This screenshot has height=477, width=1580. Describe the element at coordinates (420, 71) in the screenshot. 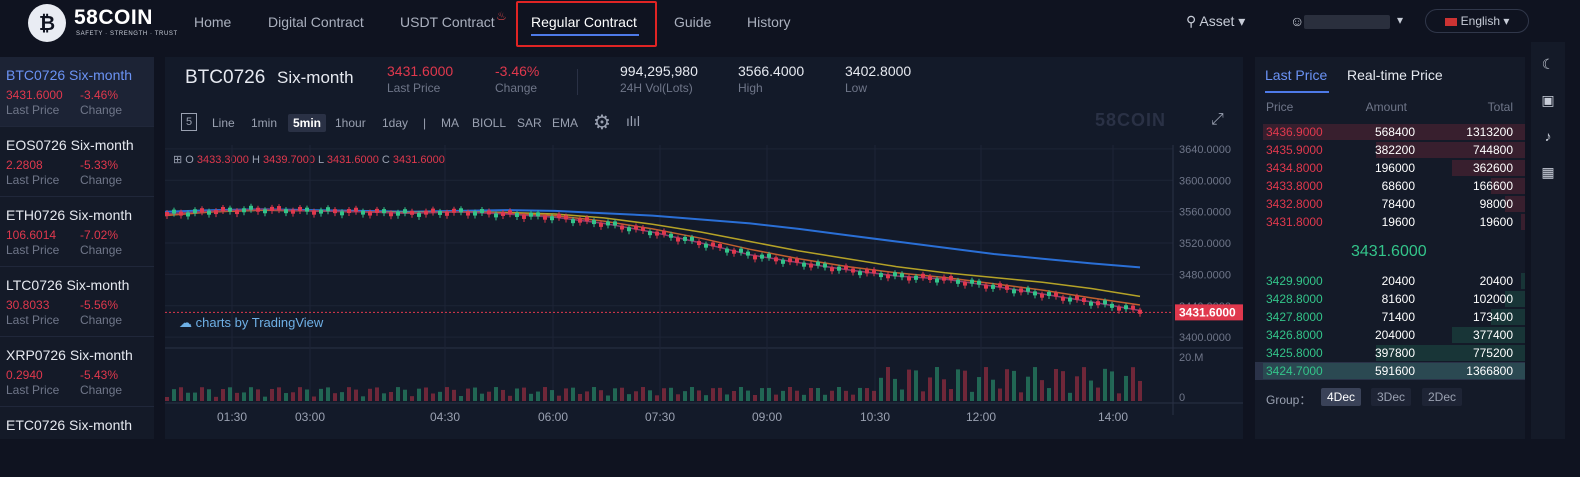

I see `ticker-last-price: 3431.6000` at that location.